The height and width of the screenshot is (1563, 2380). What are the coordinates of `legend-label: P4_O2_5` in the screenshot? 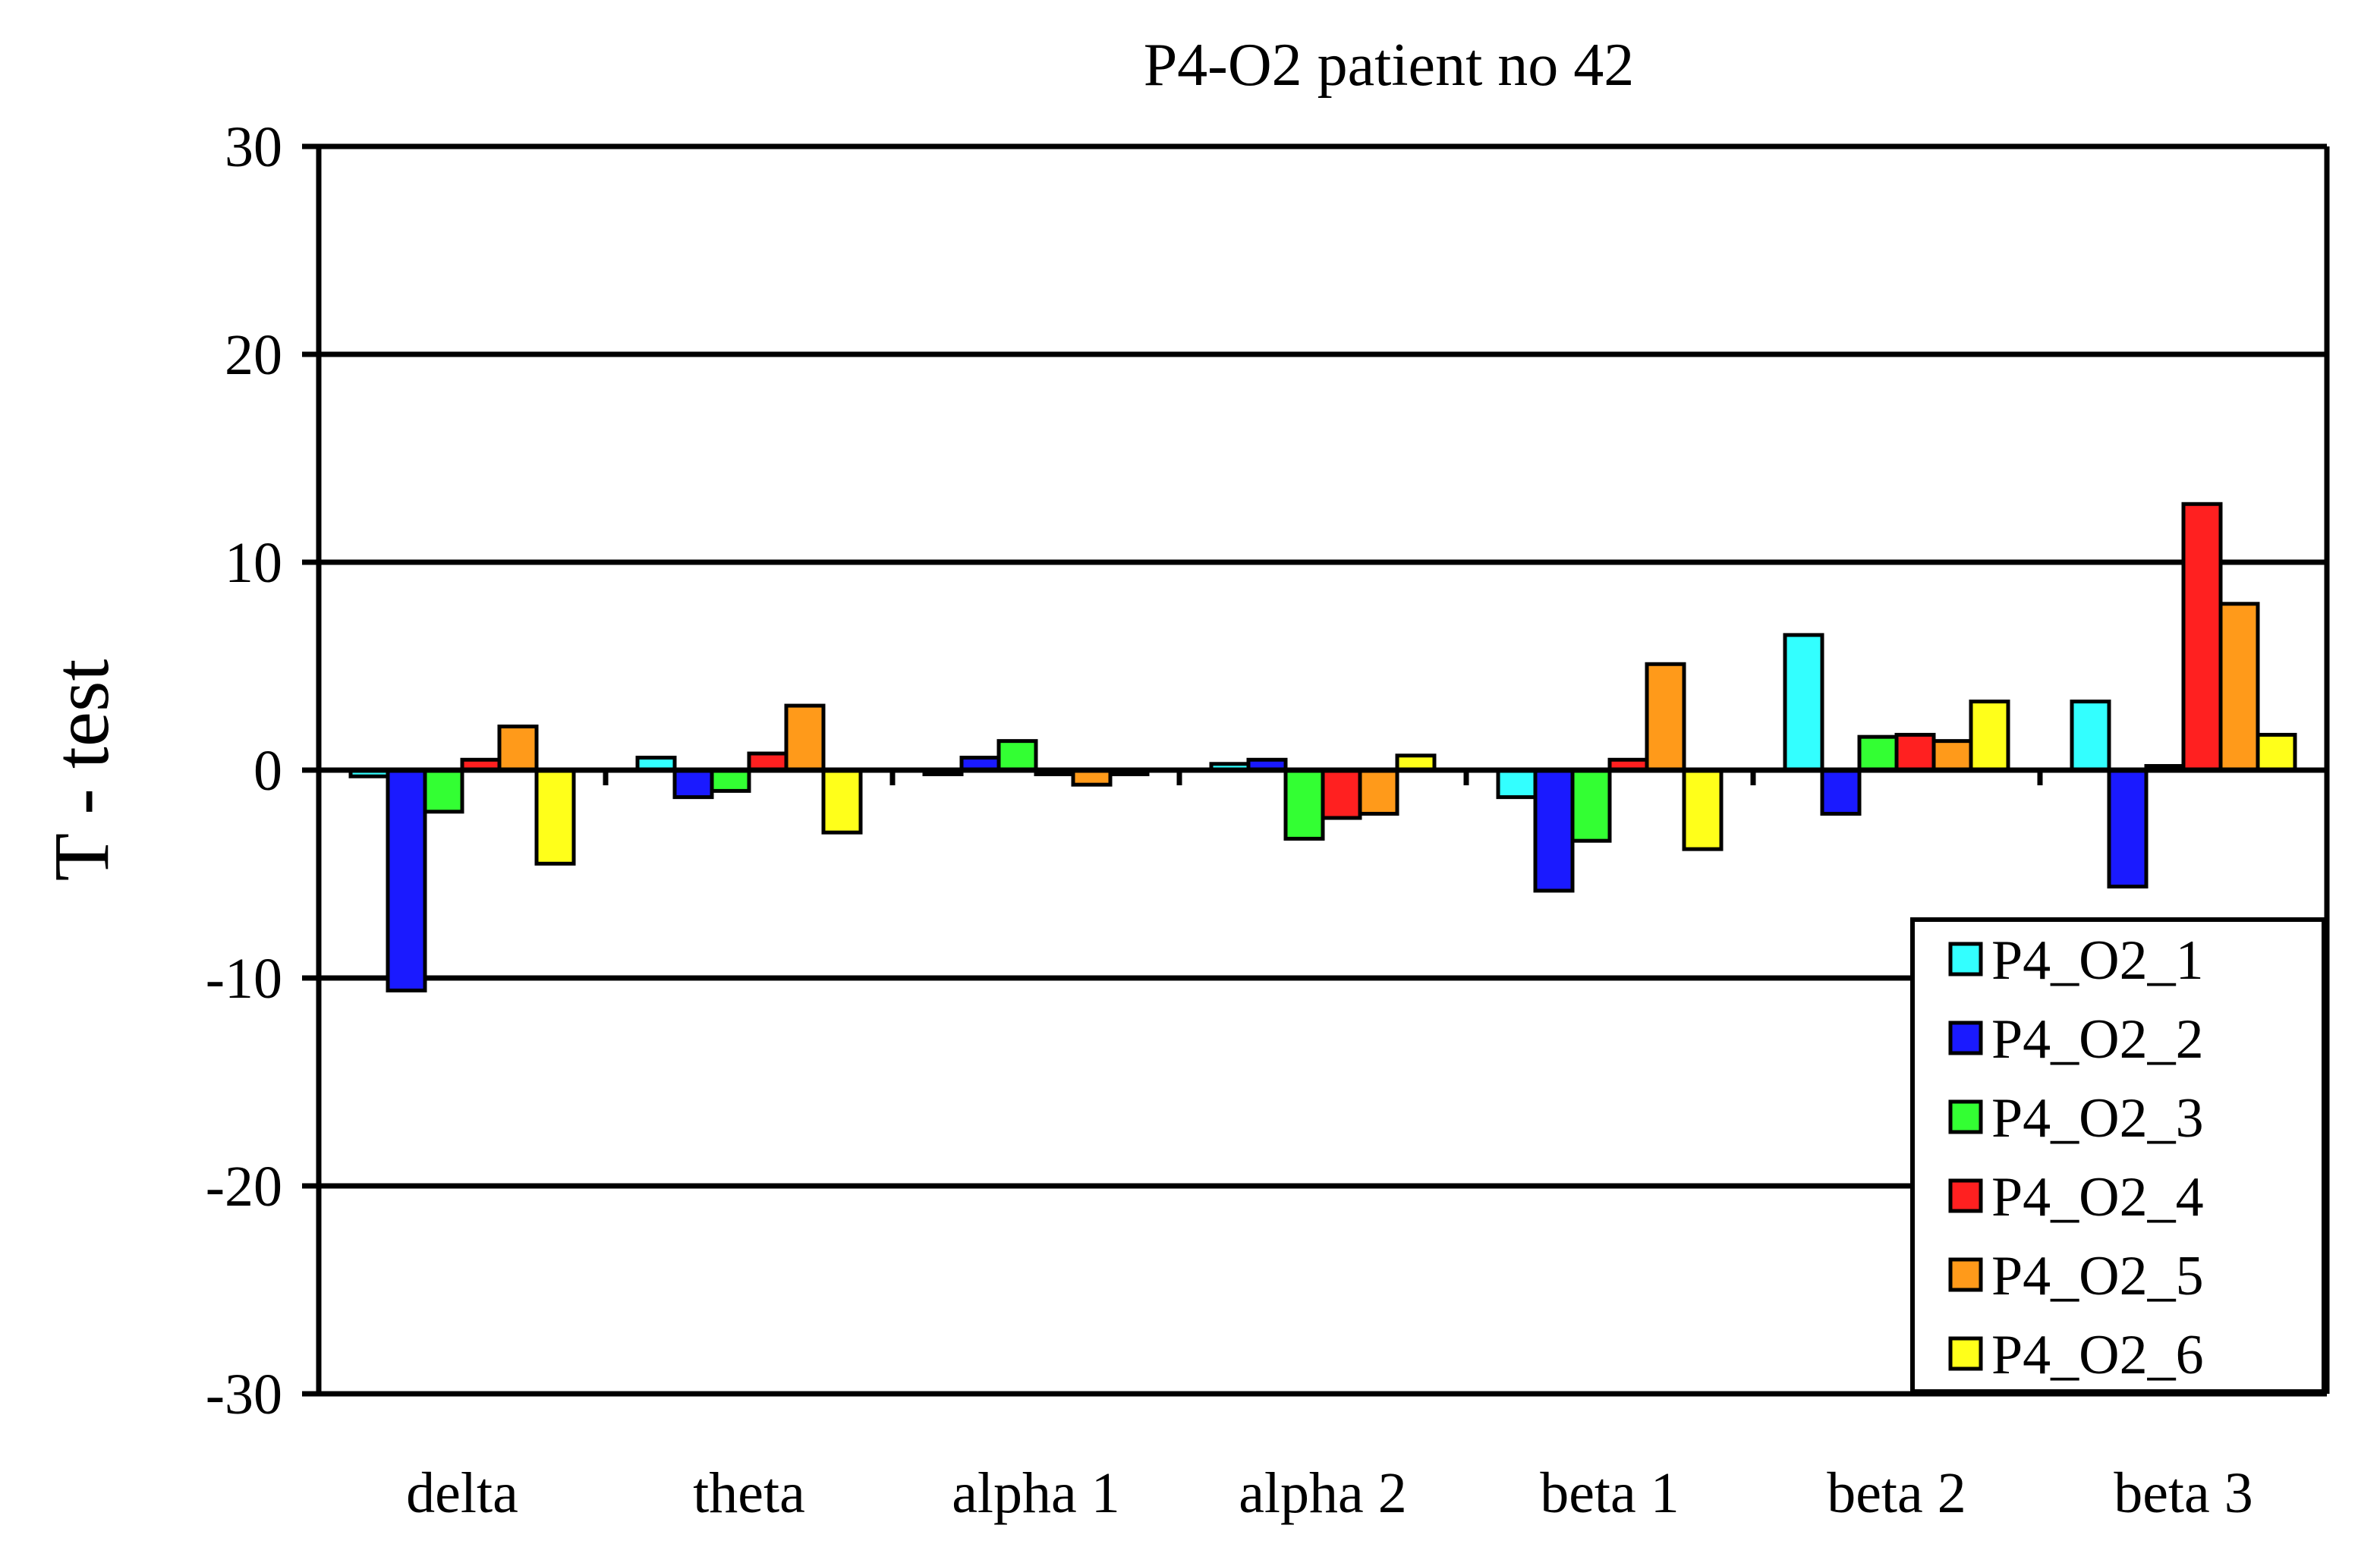 It's located at (2097, 1276).